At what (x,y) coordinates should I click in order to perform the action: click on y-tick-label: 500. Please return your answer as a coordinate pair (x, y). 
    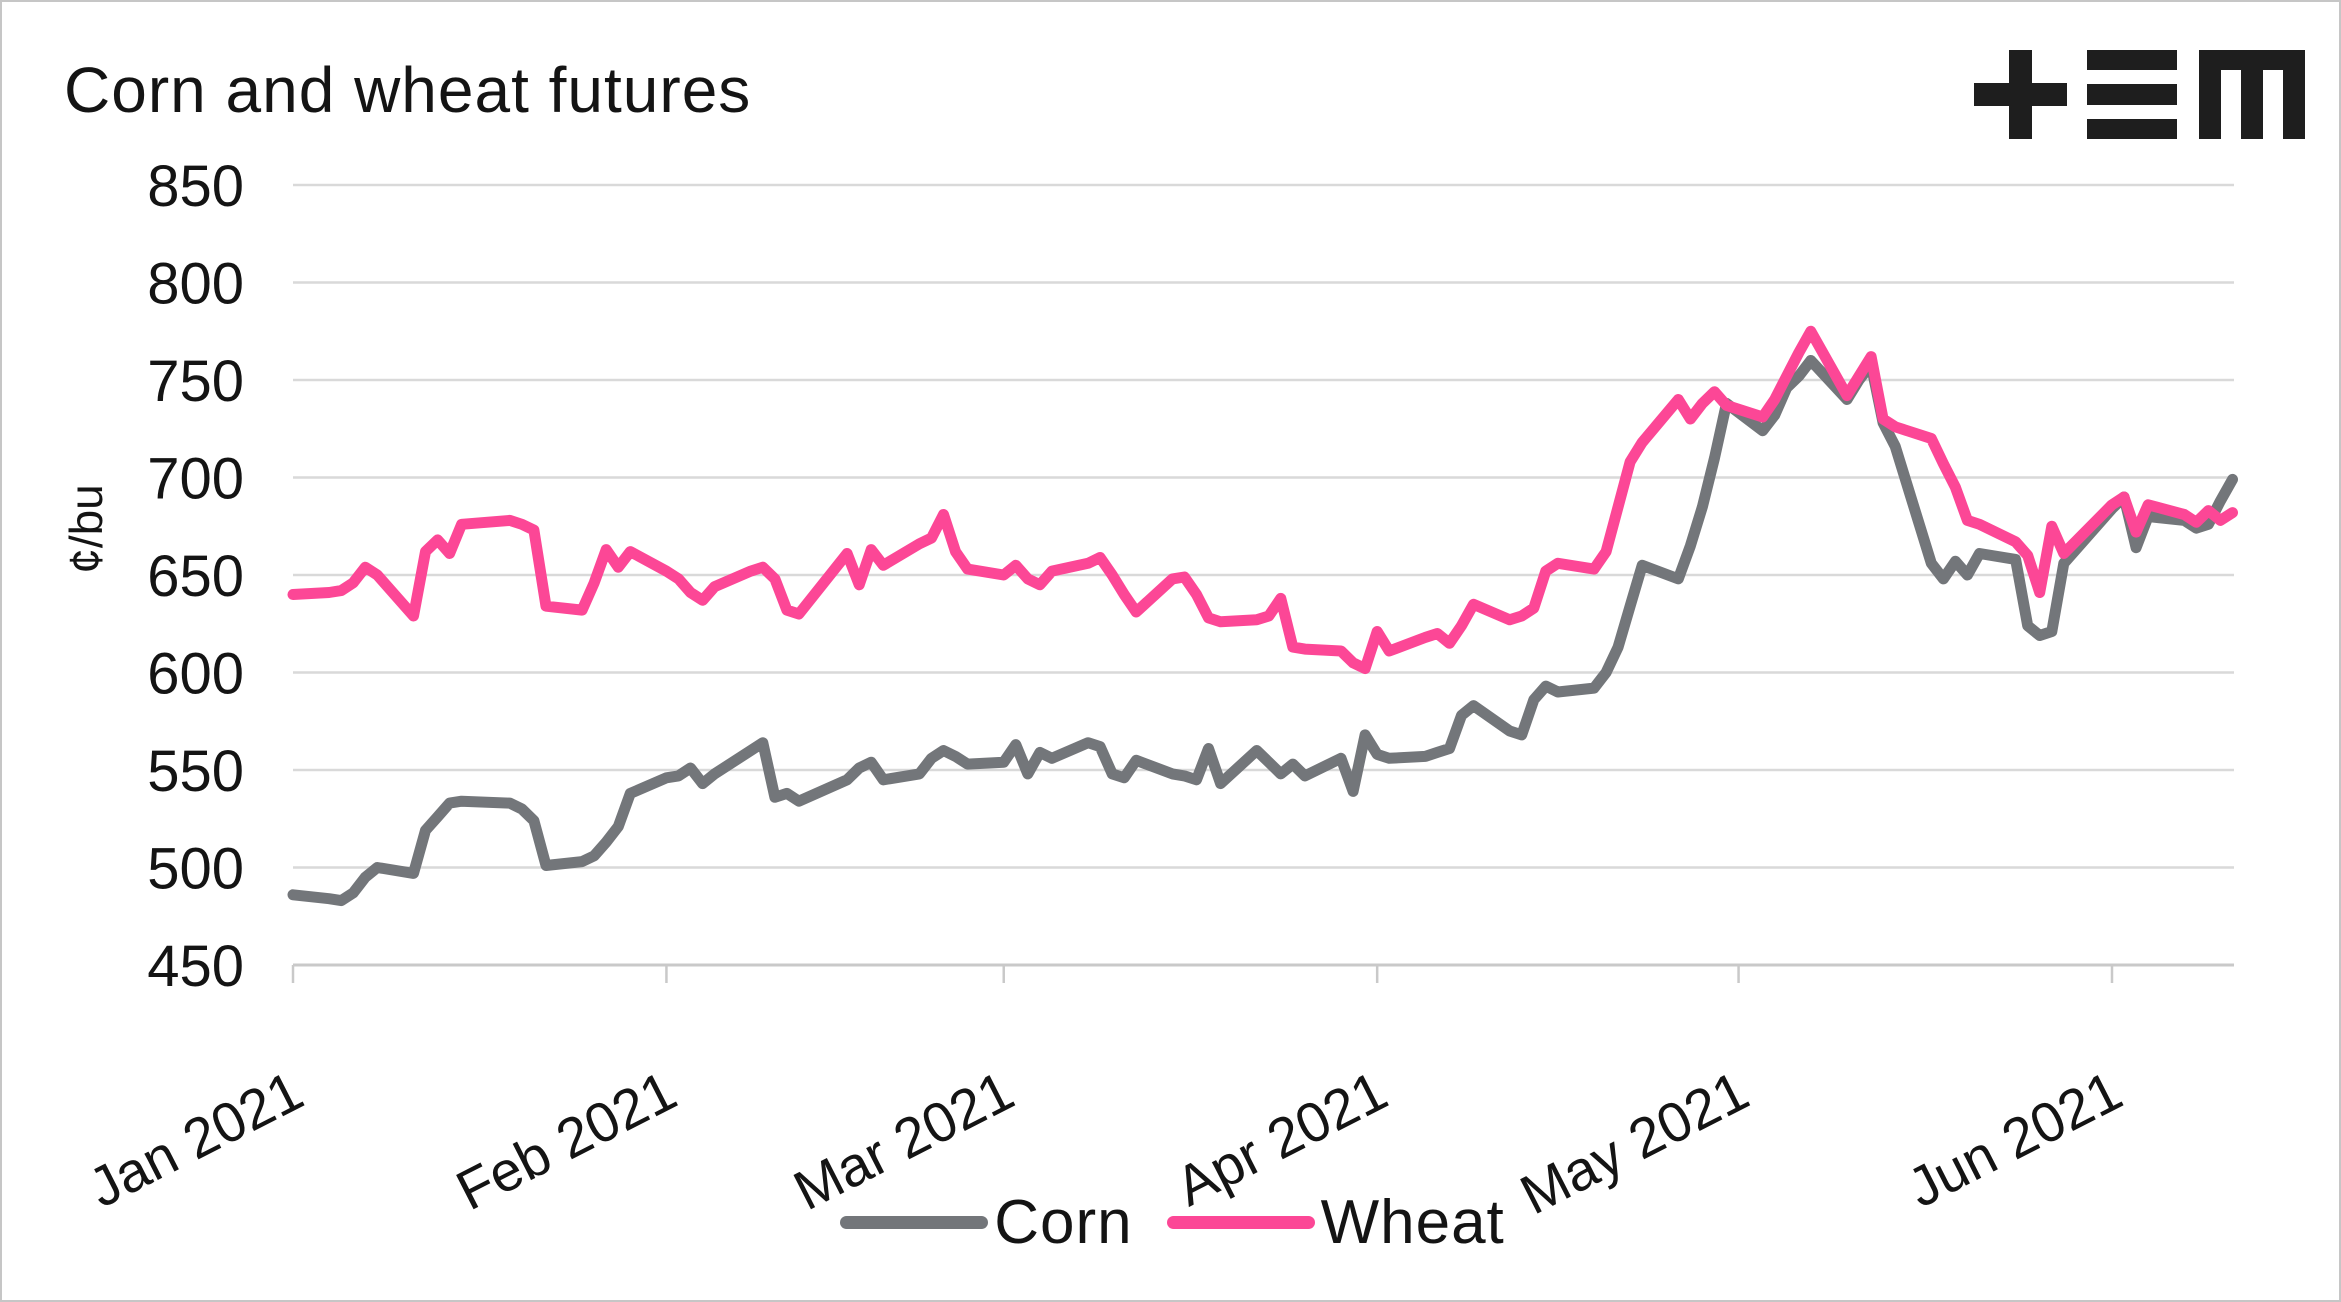
    Looking at the image, I should click on (195, 869).